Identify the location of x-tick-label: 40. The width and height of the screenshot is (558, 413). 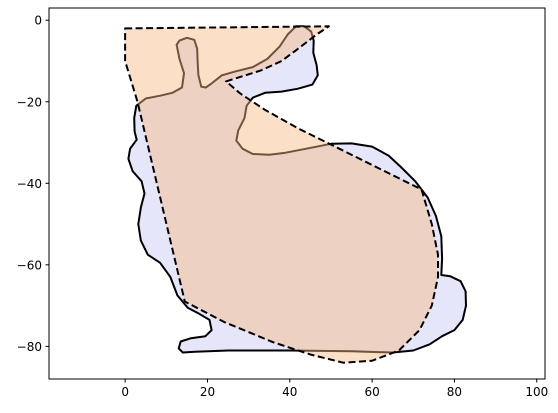
(289, 392).